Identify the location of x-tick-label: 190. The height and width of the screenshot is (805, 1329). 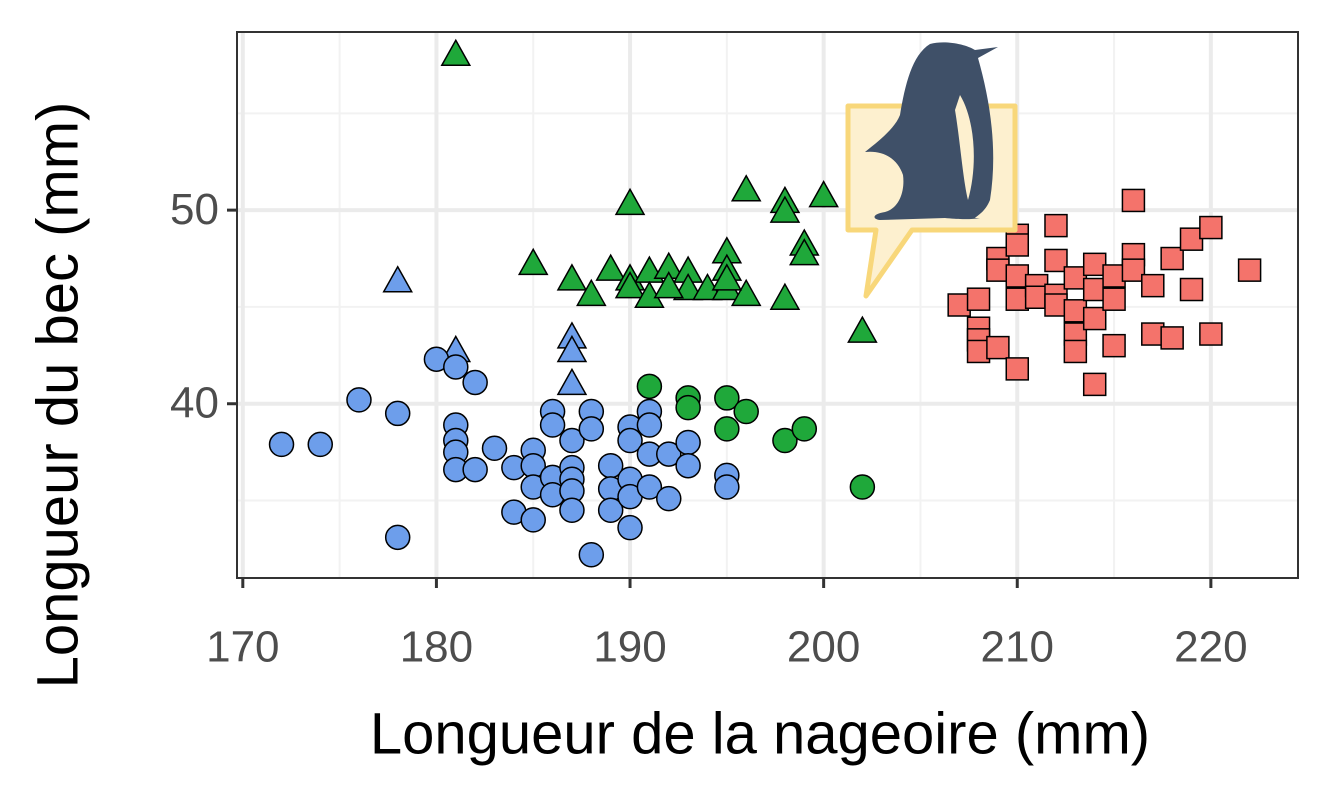
(629, 647).